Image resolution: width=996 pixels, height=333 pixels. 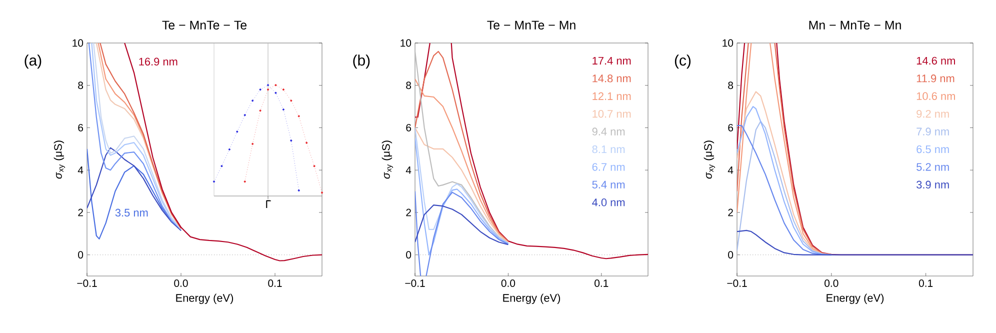 What do you see at coordinates (611, 96) in the screenshot?
I see `text: 12.1 nm` at bounding box center [611, 96].